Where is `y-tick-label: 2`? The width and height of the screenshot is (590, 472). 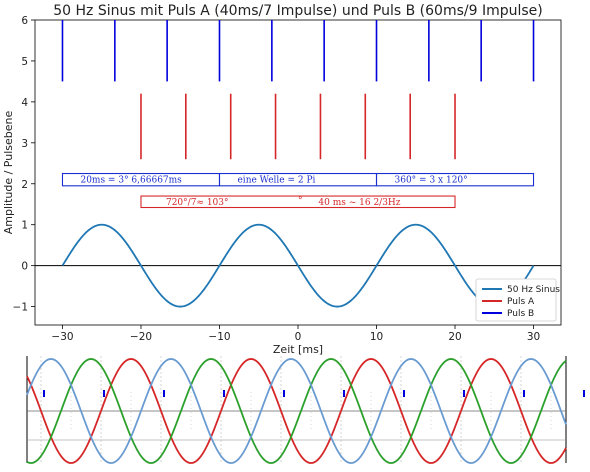 y-tick-label: 2 is located at coordinates (24, 185).